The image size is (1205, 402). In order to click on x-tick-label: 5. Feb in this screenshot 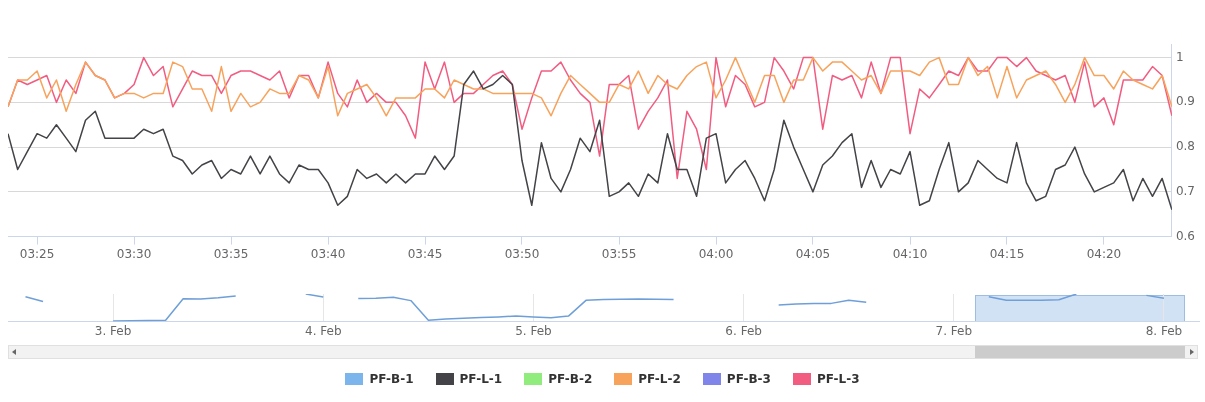, I will do `click(533, 330)`.